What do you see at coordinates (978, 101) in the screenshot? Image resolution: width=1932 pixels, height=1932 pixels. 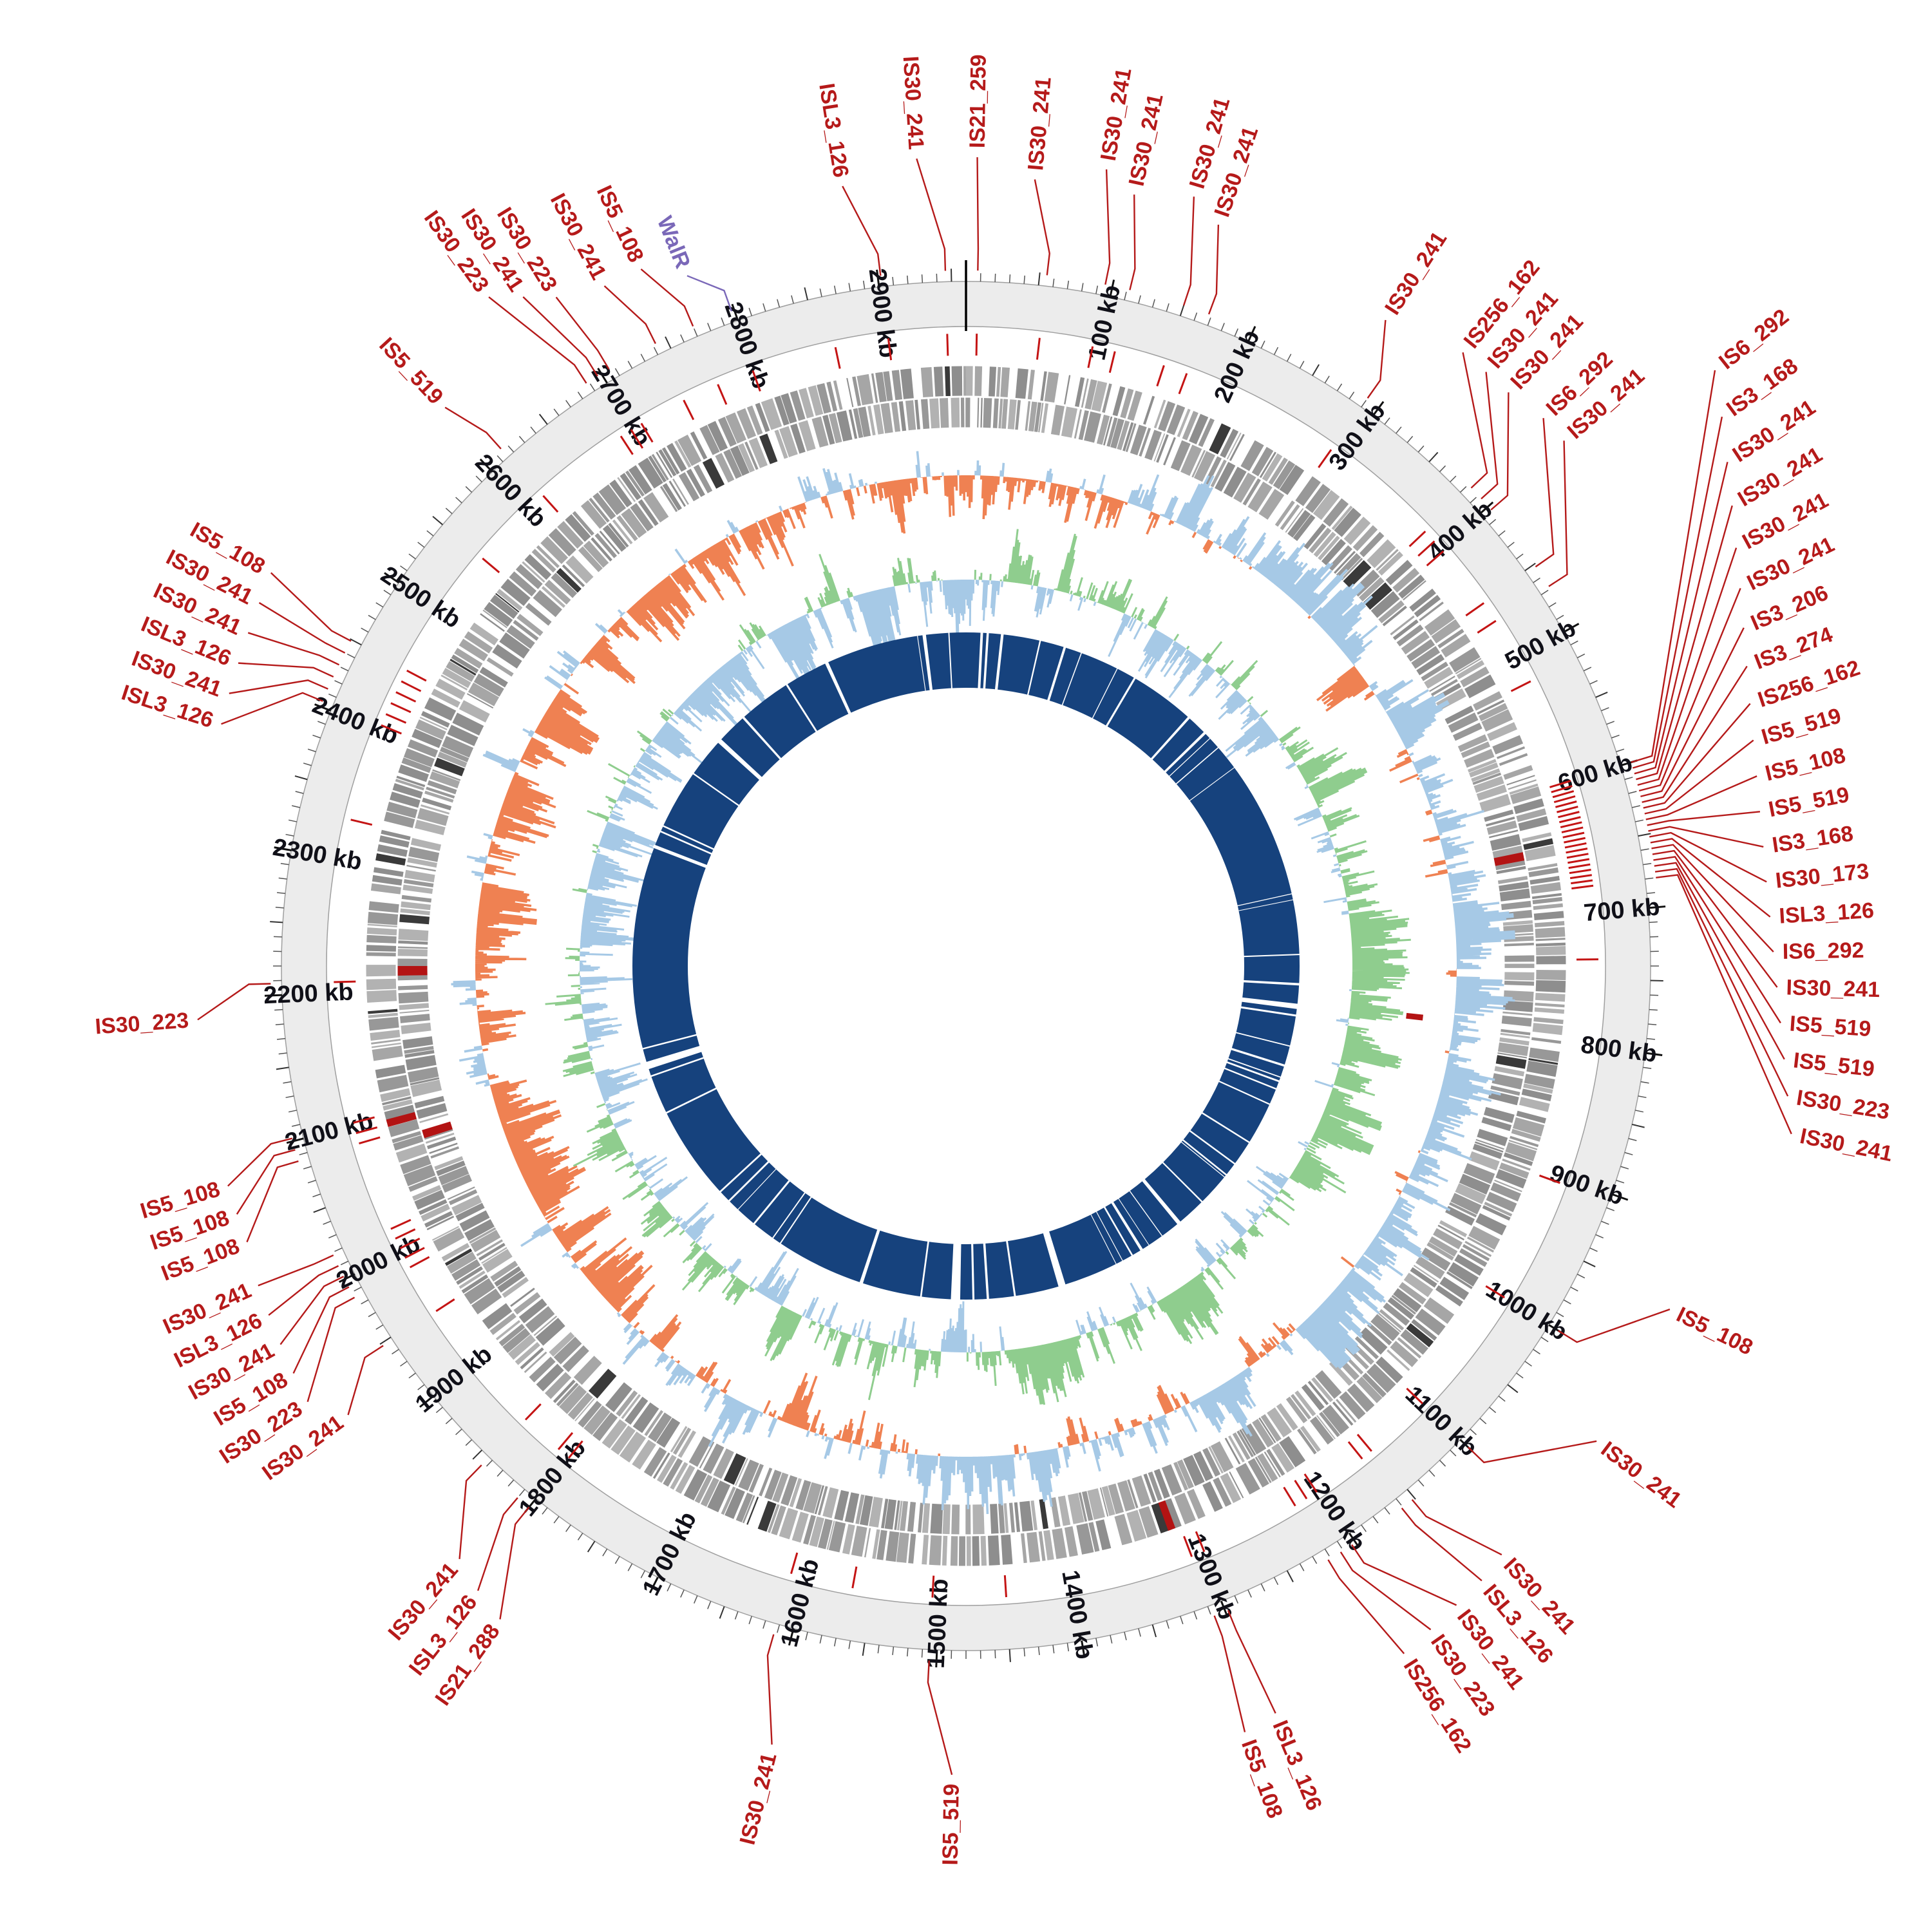 I see `is-element-label: IS21_259` at bounding box center [978, 101].